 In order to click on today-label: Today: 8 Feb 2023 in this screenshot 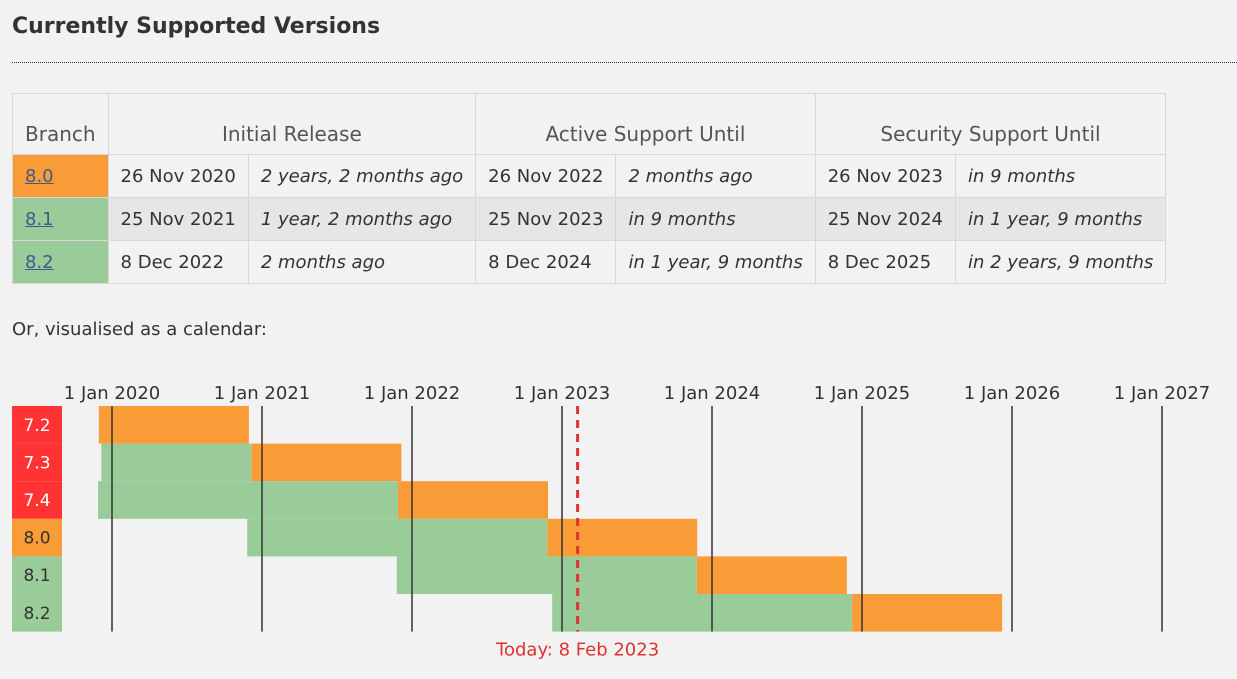, I will do `click(577, 650)`.